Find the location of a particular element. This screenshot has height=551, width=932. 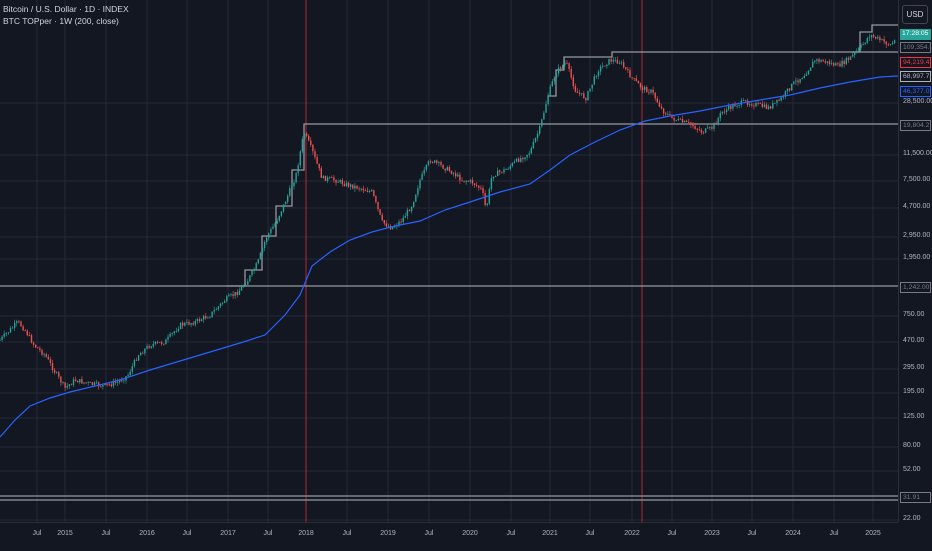

currency-button: USD is located at coordinates (915, 14).